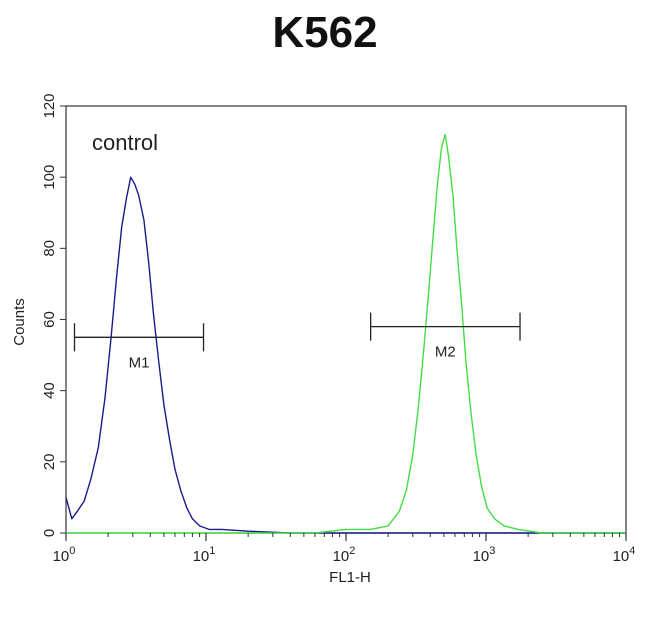 This screenshot has width=650, height=642. Describe the element at coordinates (204, 555) in the screenshot. I see `x-tick-label: 10¹` at that location.